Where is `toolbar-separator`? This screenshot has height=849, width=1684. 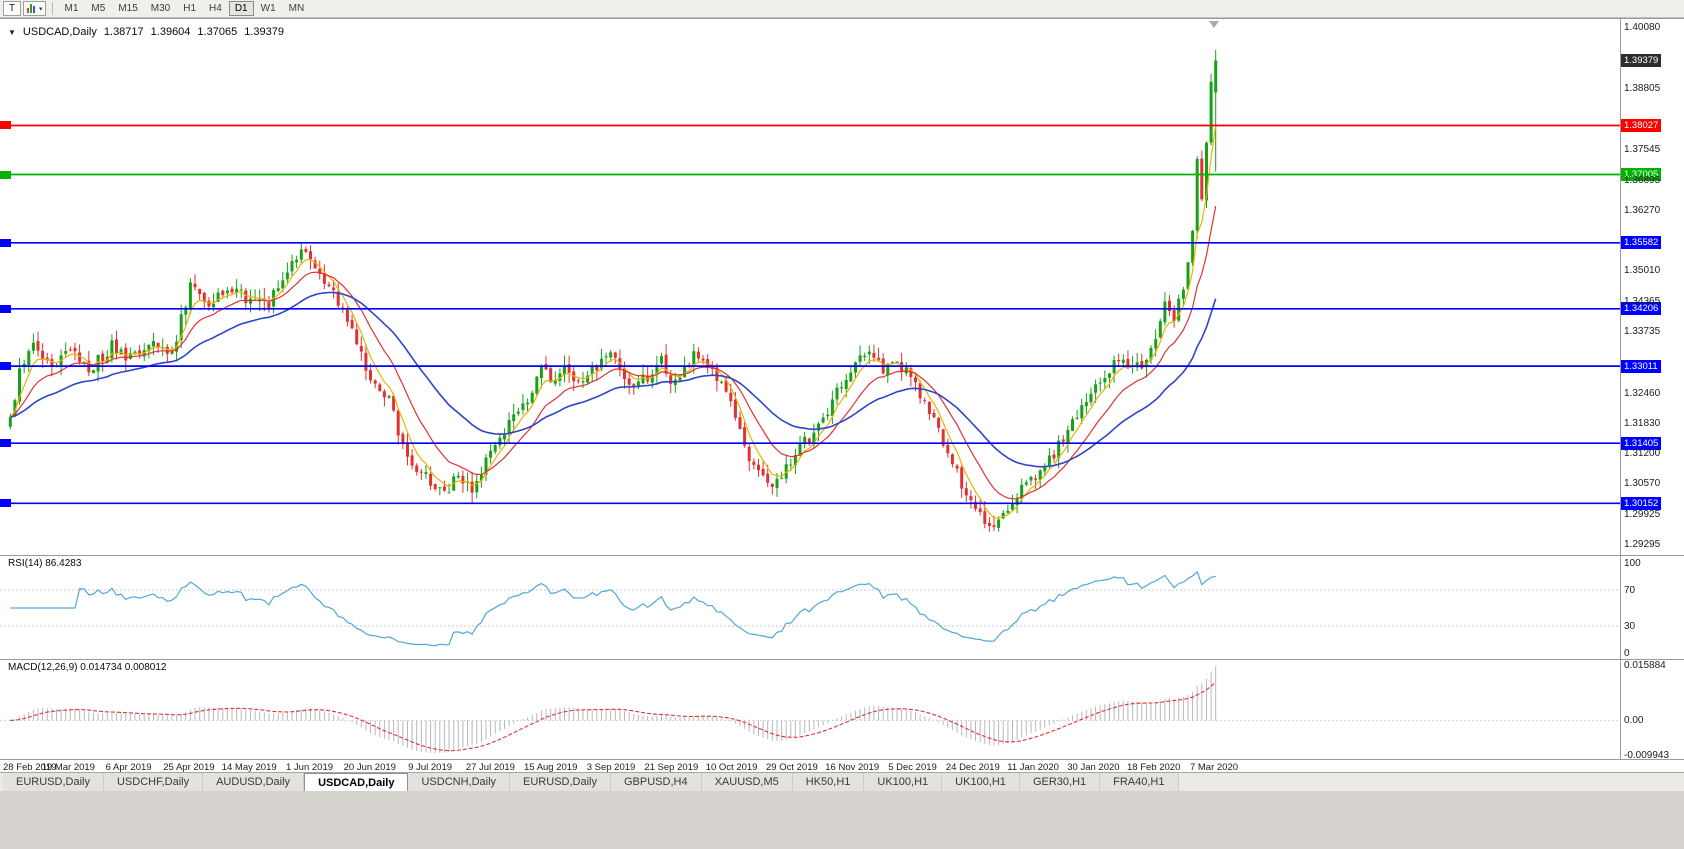
toolbar-separator is located at coordinates (52, 8).